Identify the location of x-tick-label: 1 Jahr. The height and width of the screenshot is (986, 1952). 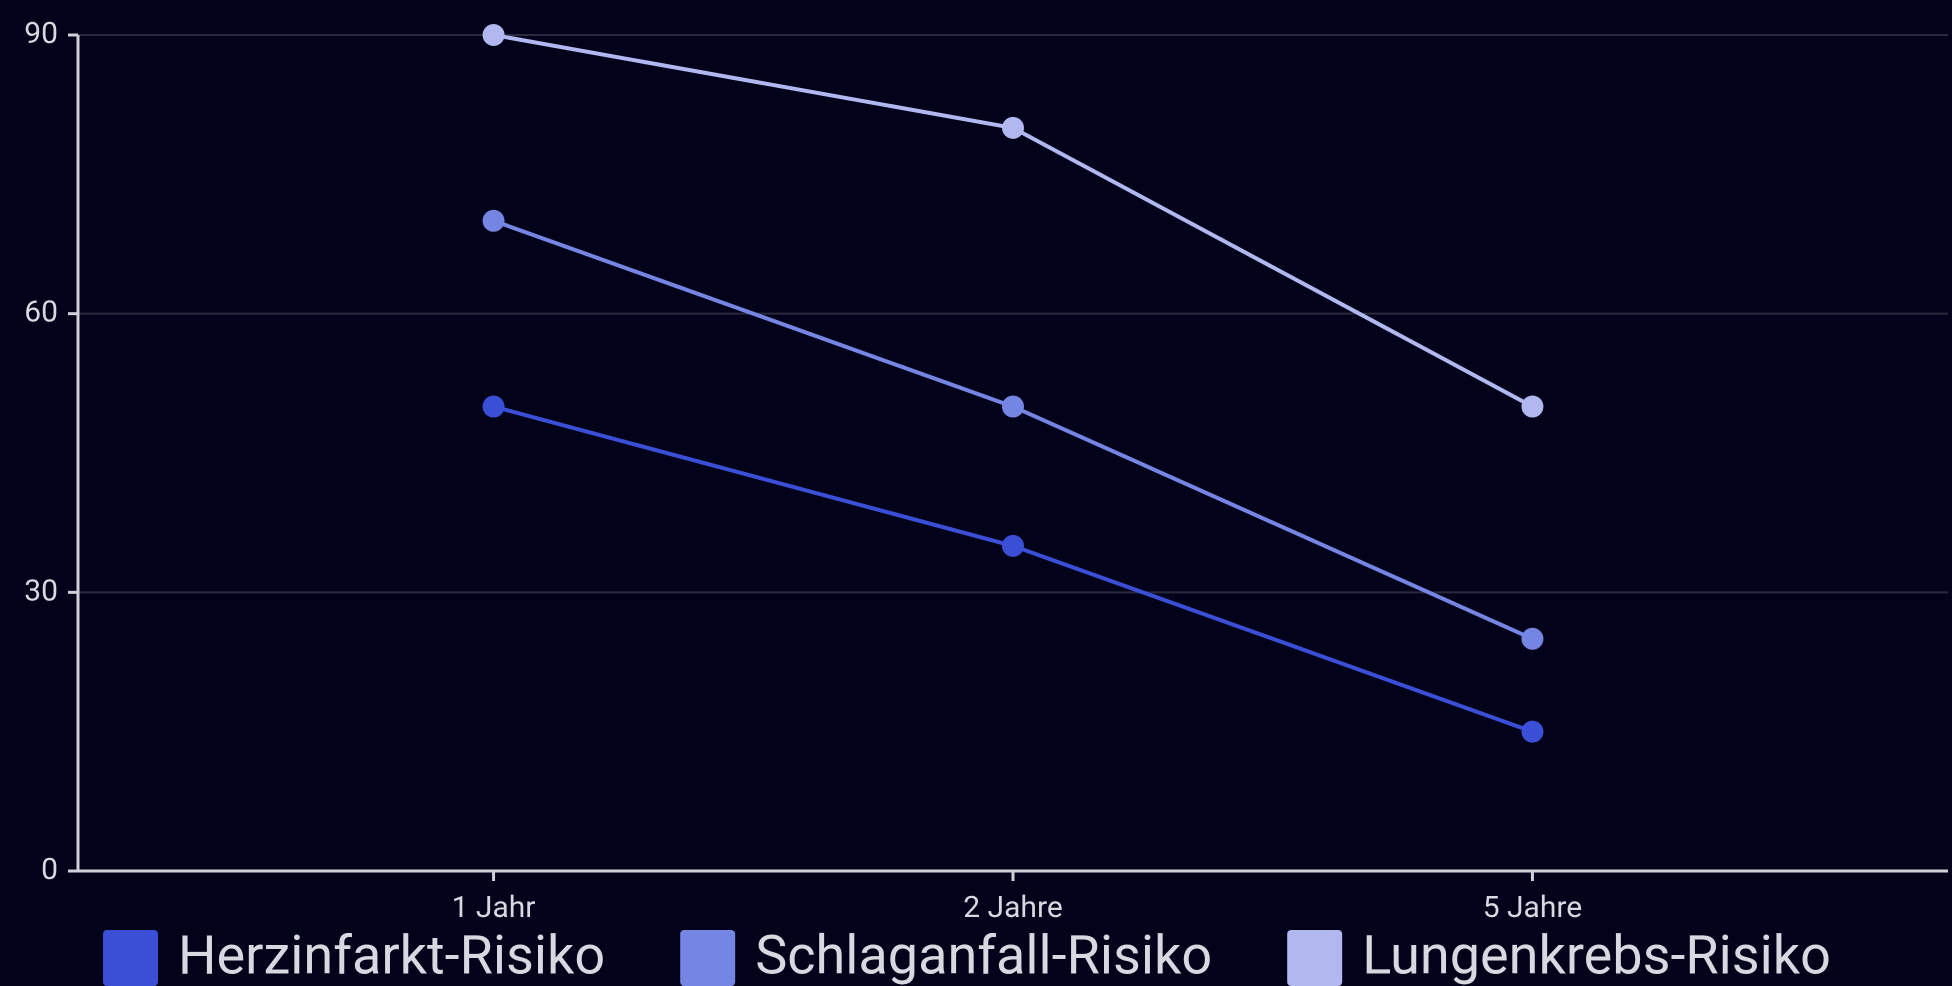
(494, 907).